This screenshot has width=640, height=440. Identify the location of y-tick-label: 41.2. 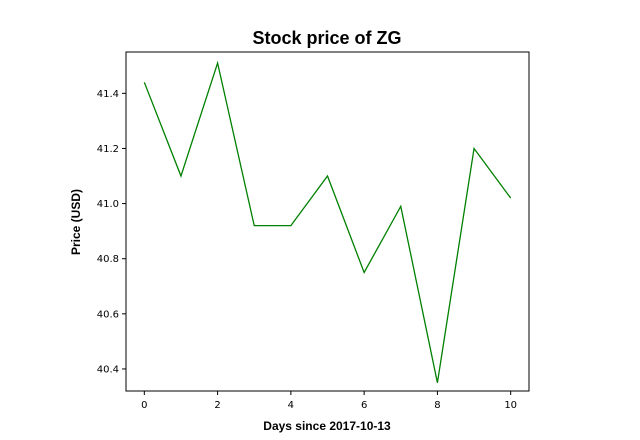
(108, 149).